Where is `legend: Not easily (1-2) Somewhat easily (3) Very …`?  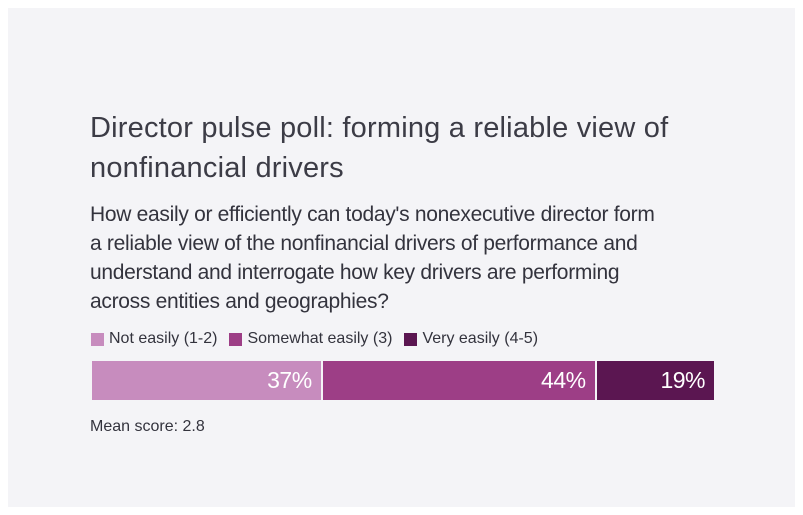
legend: Not easily (1-2) Somewhat easily (3) Very … is located at coordinates (314, 339).